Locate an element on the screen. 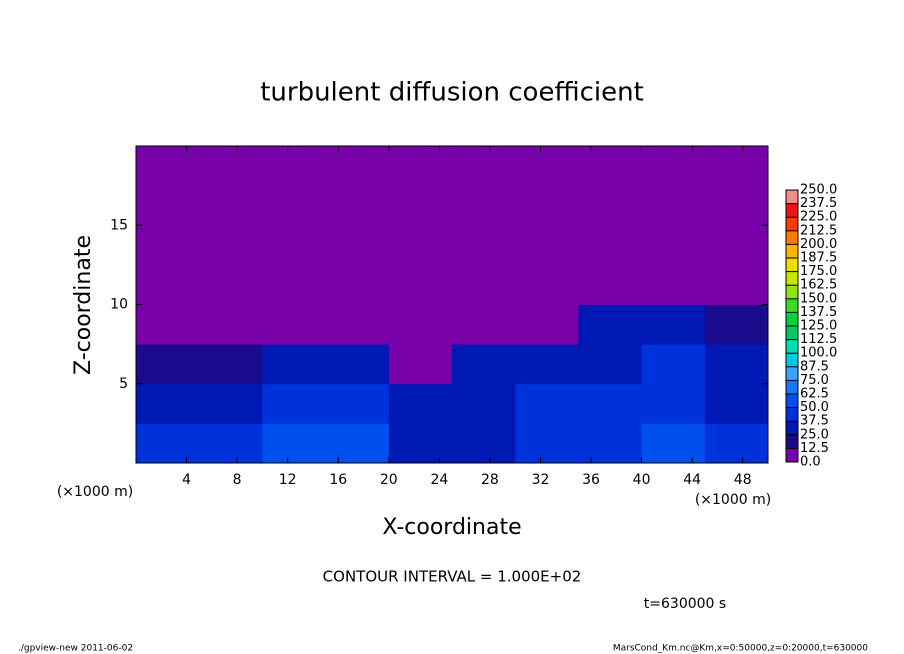 The height and width of the screenshot is (654, 904). x-tick-label: 36 is located at coordinates (591, 480).